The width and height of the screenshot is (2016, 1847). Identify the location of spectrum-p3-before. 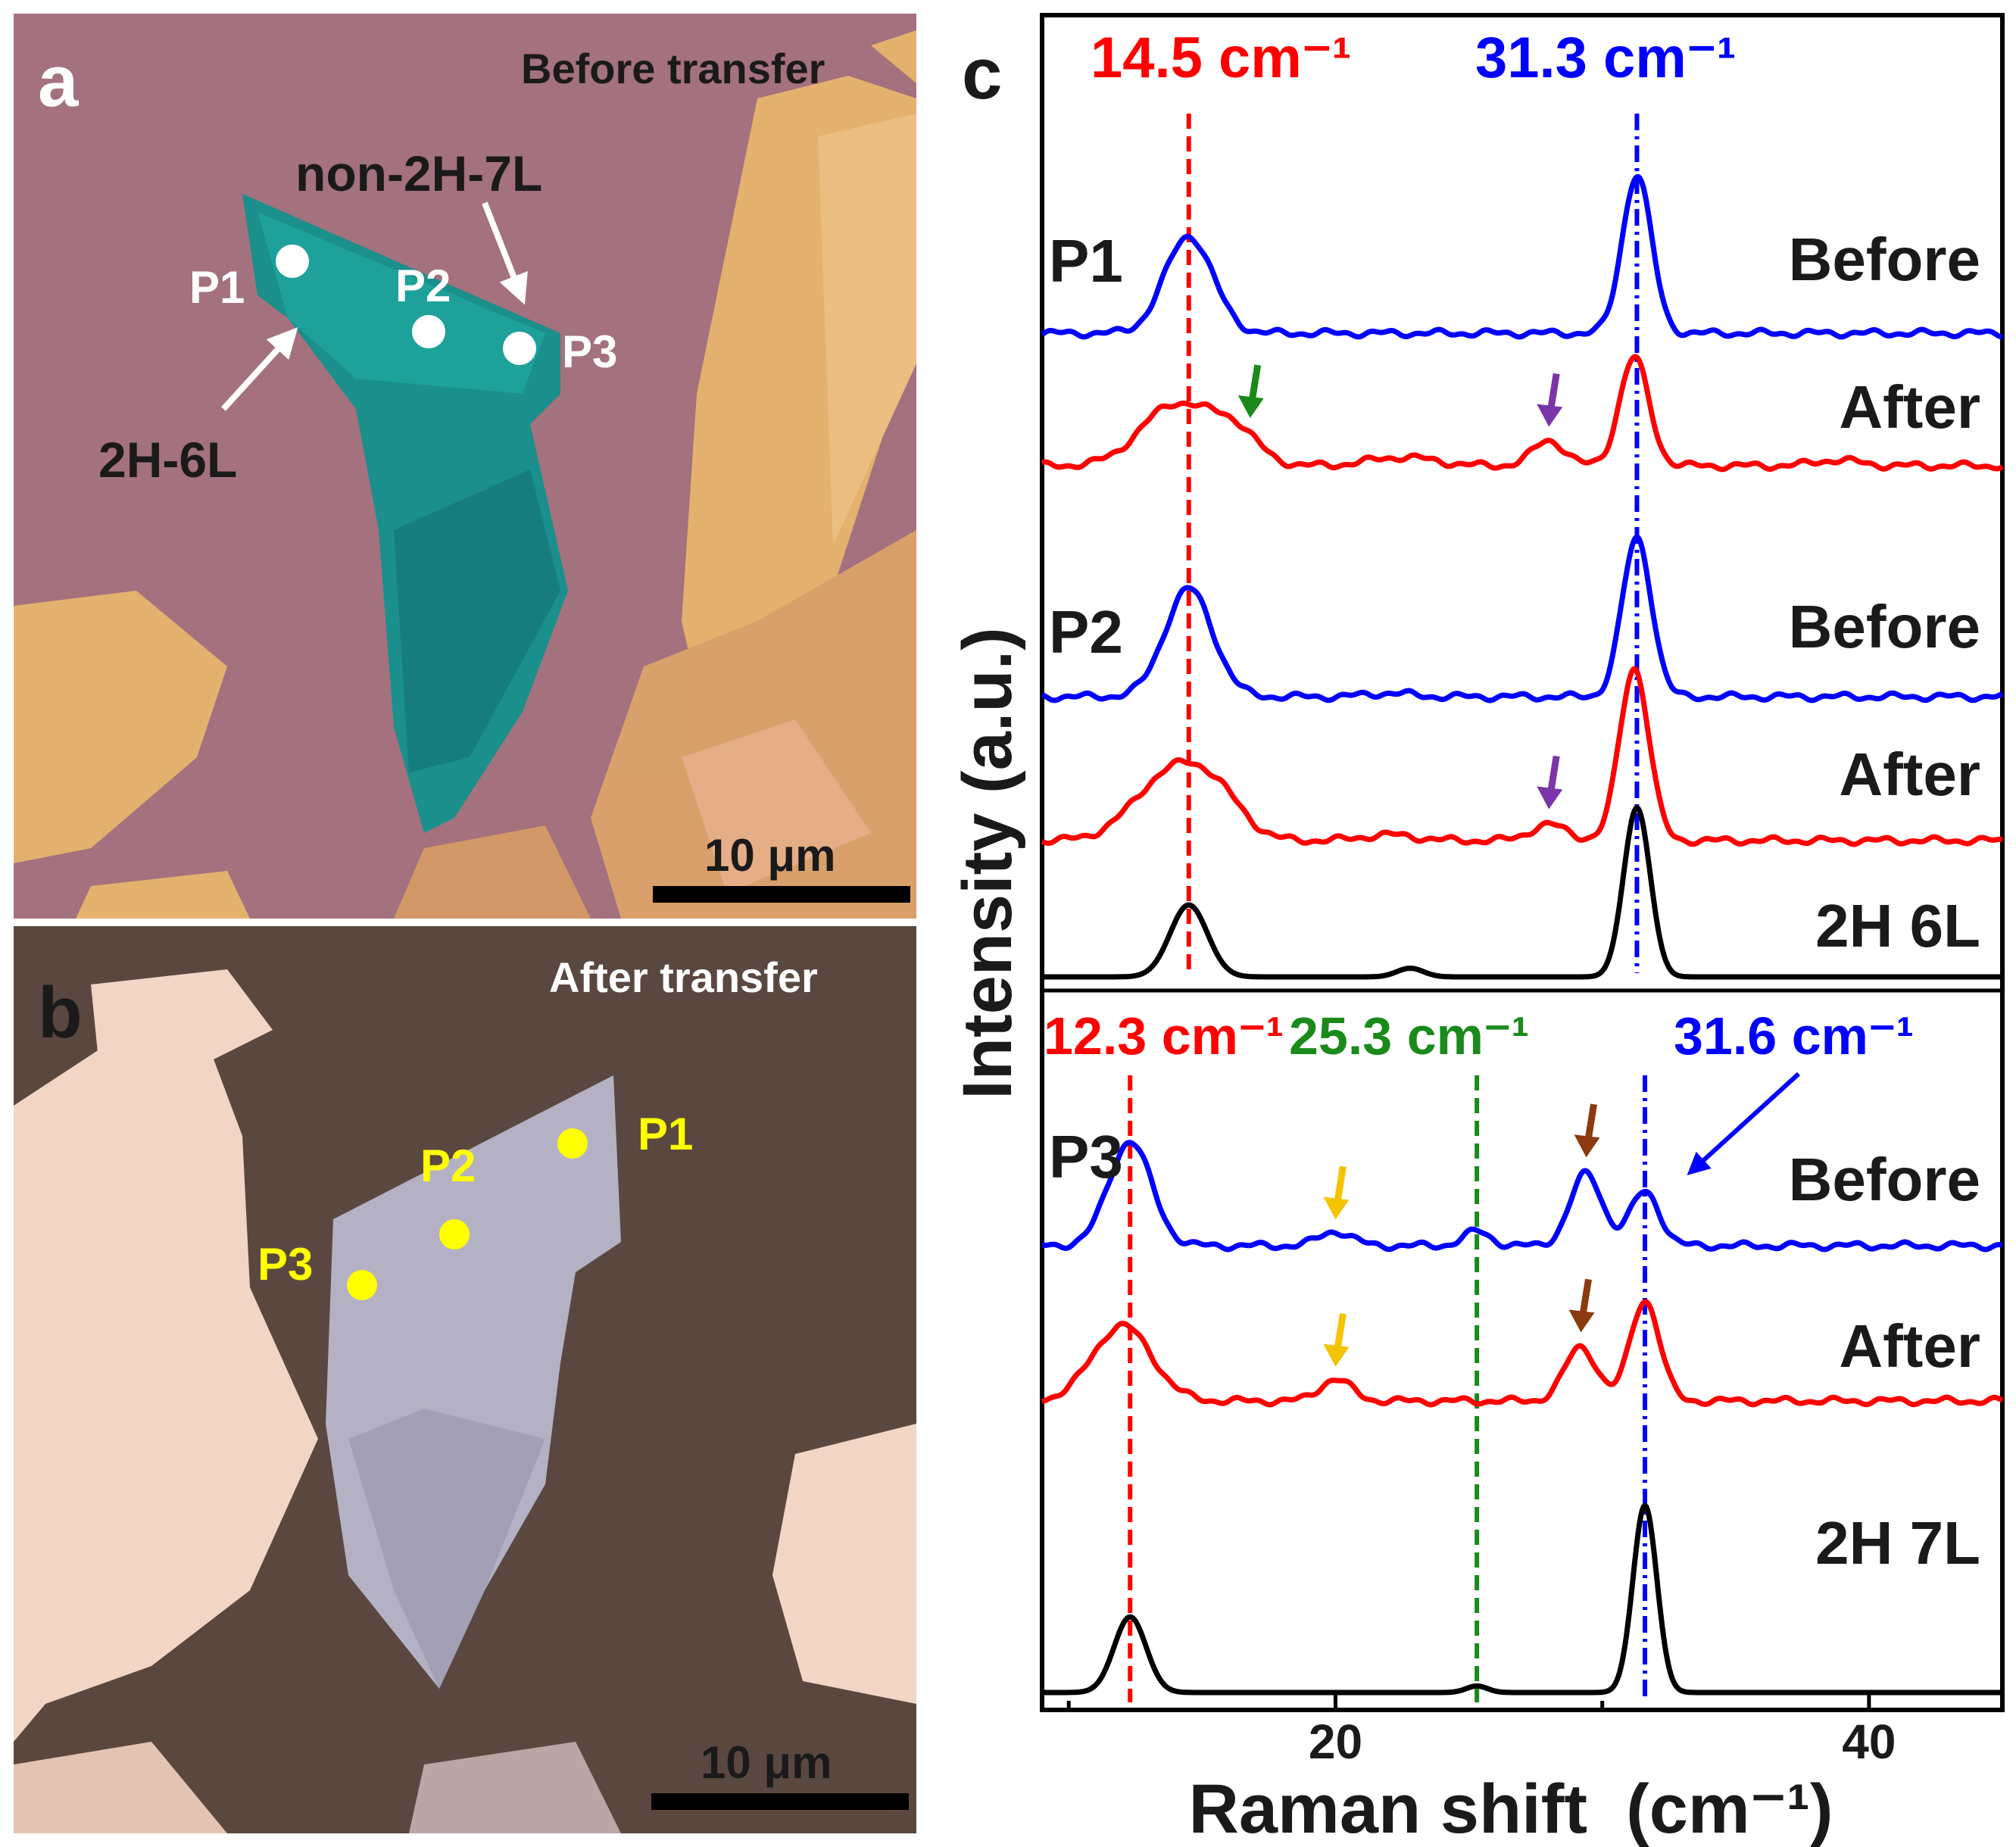
(1522, 1196).